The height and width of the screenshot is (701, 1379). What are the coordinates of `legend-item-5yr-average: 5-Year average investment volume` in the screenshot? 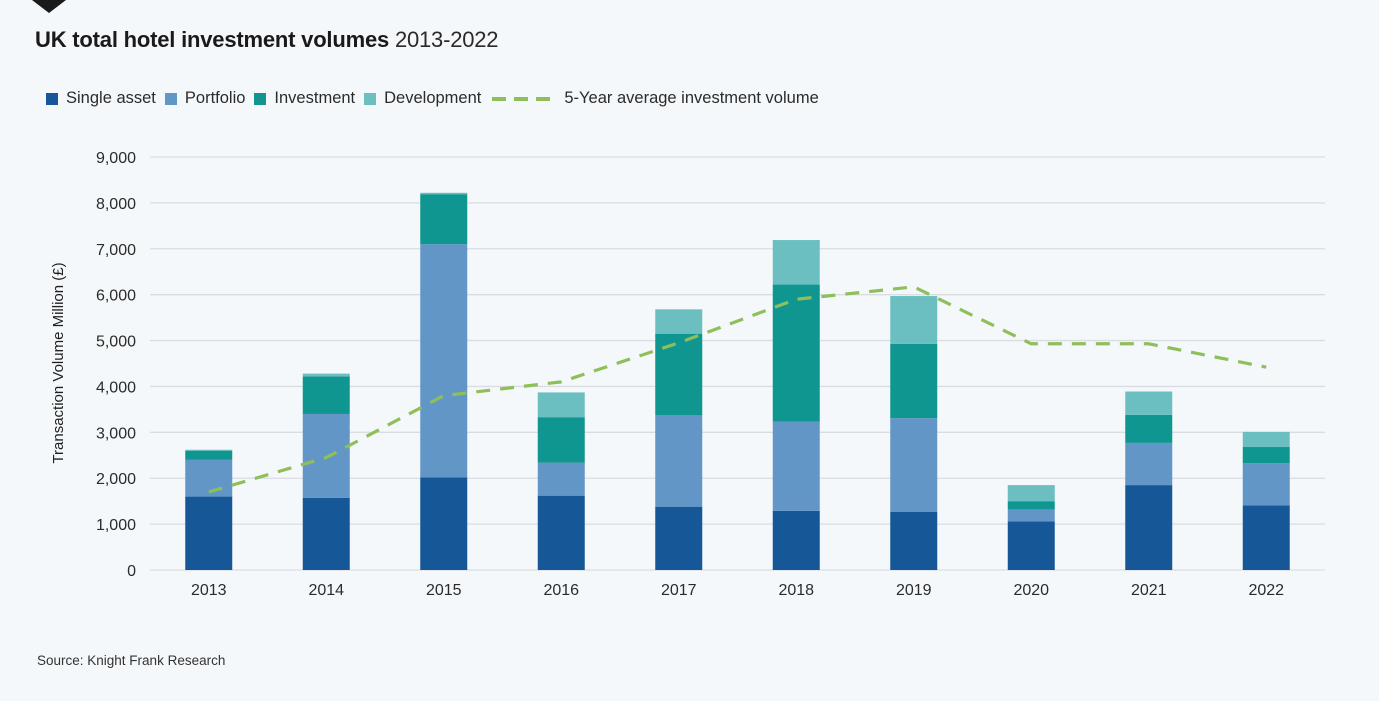 It's located at (654, 98).